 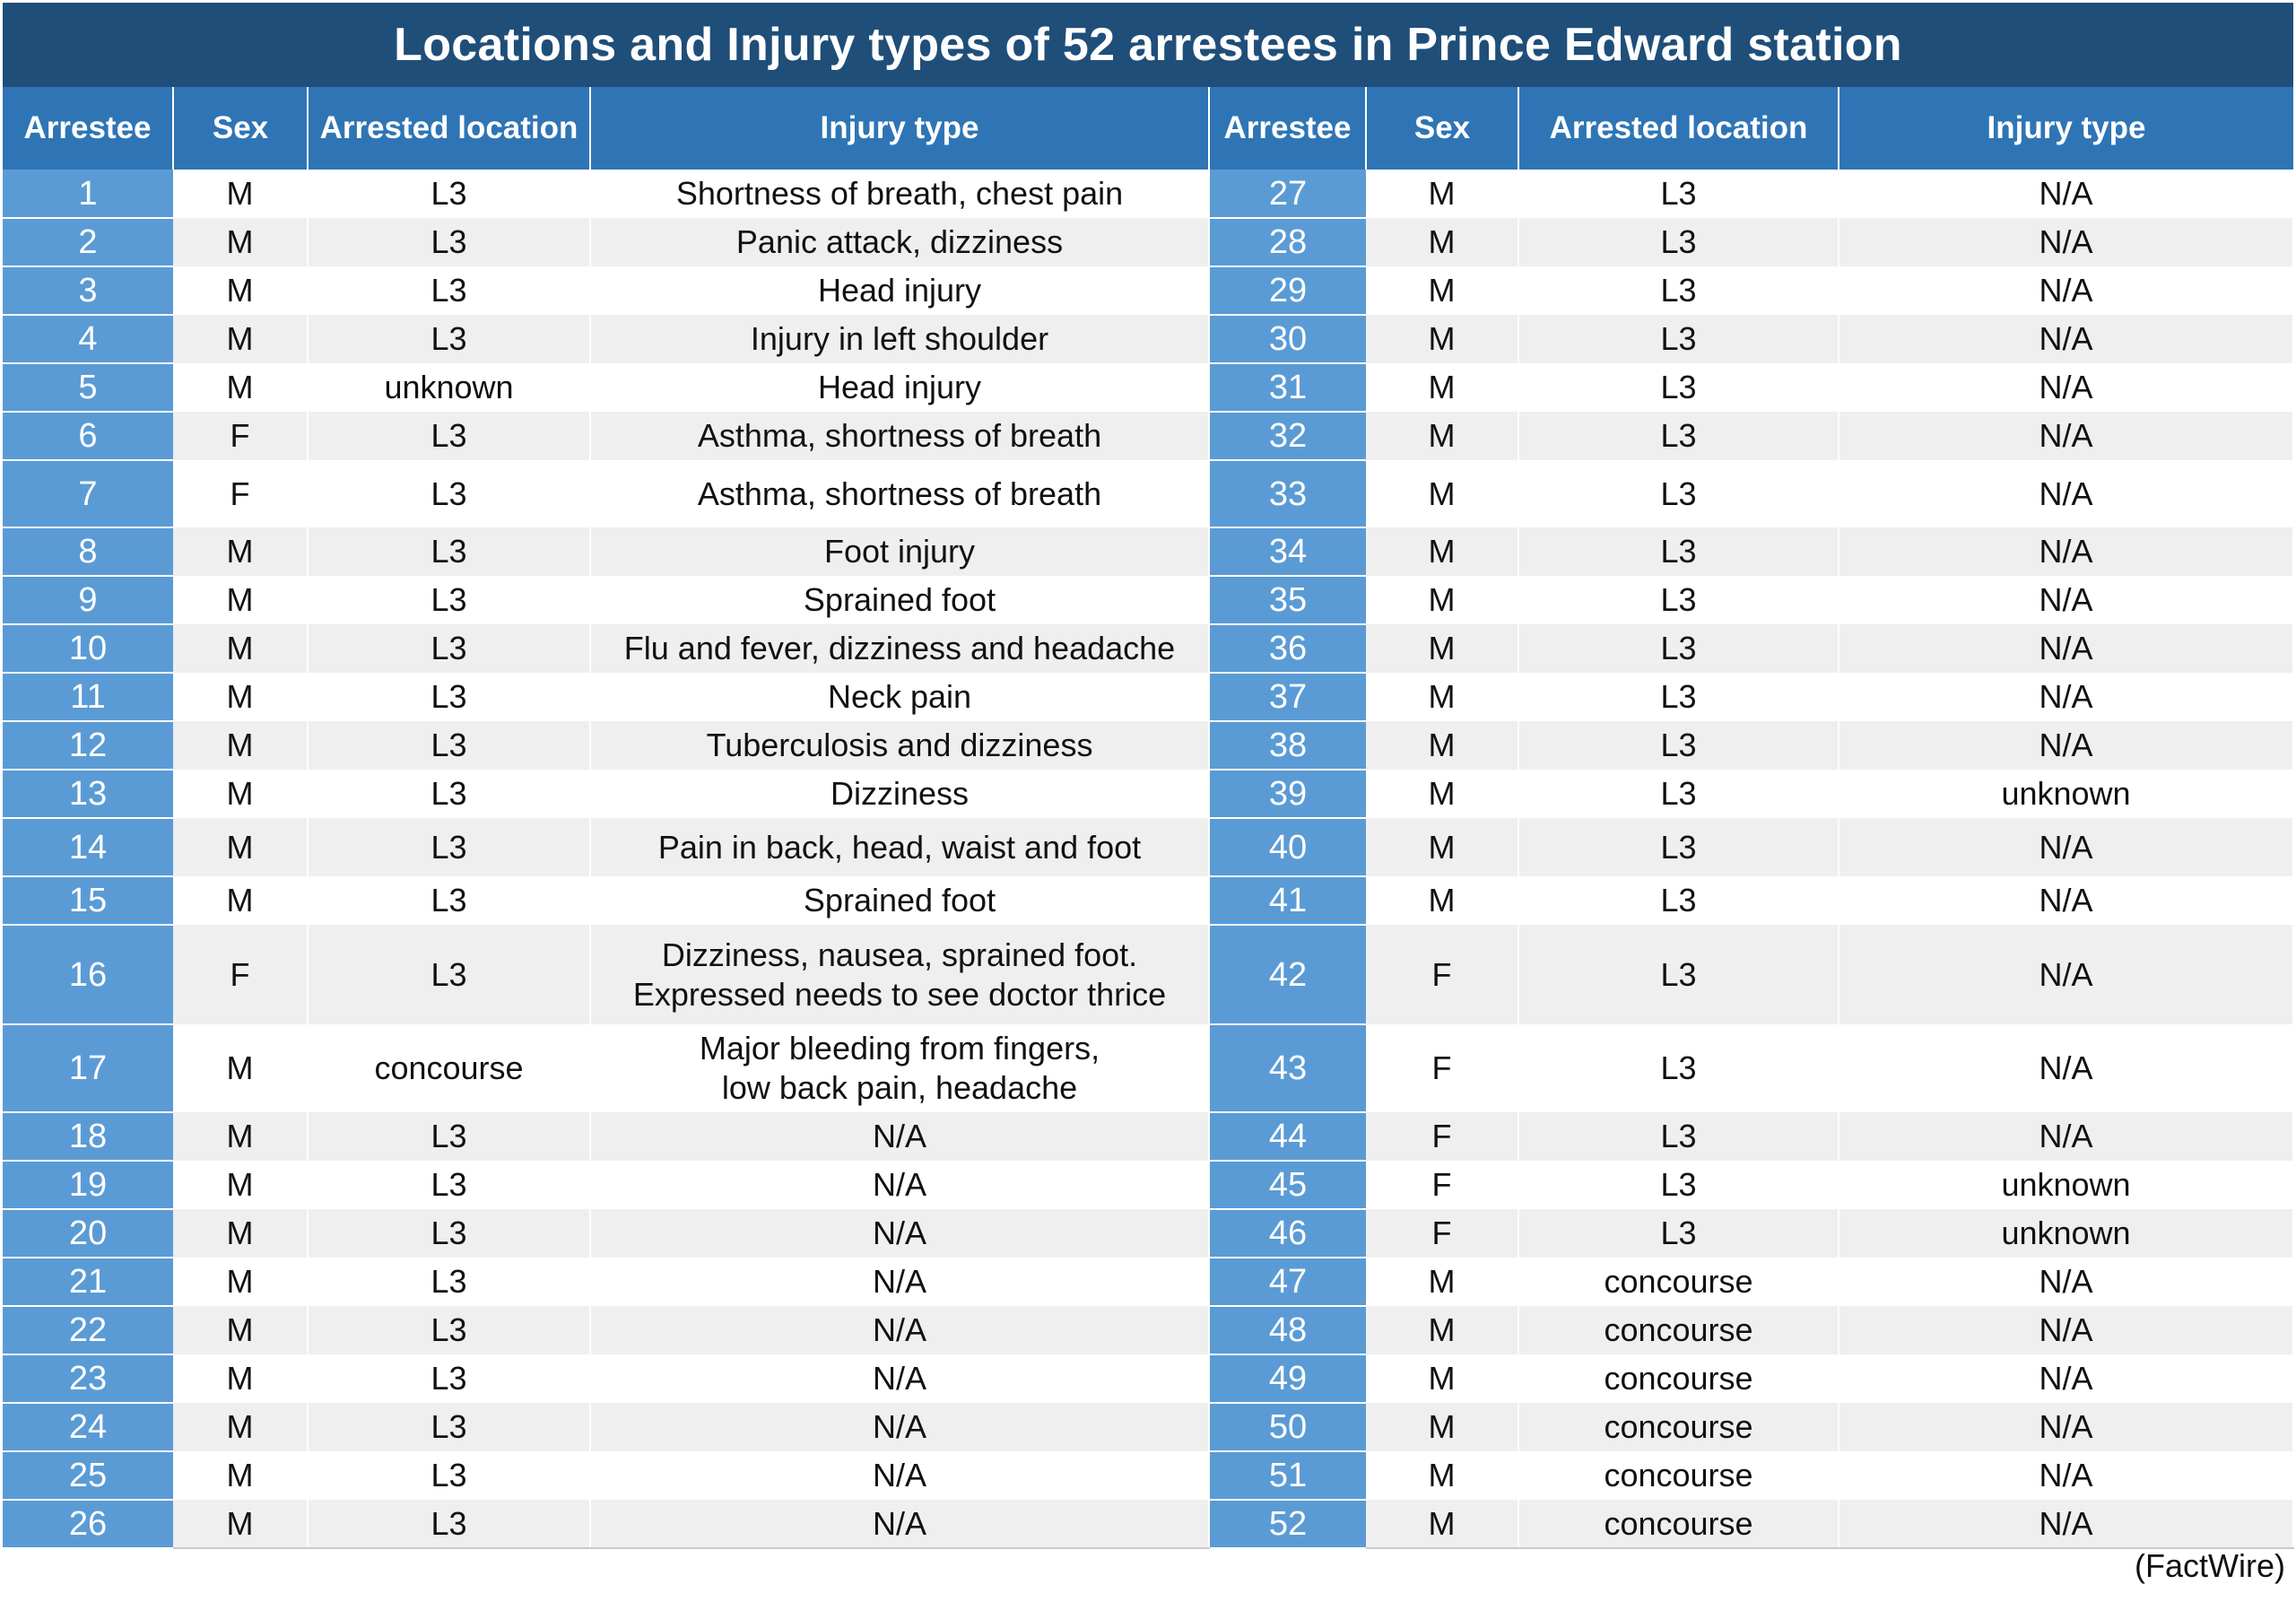 I want to click on table-row: 15 M L3 Sprained foot 41 M L3 N/A, so click(x=1148, y=901).